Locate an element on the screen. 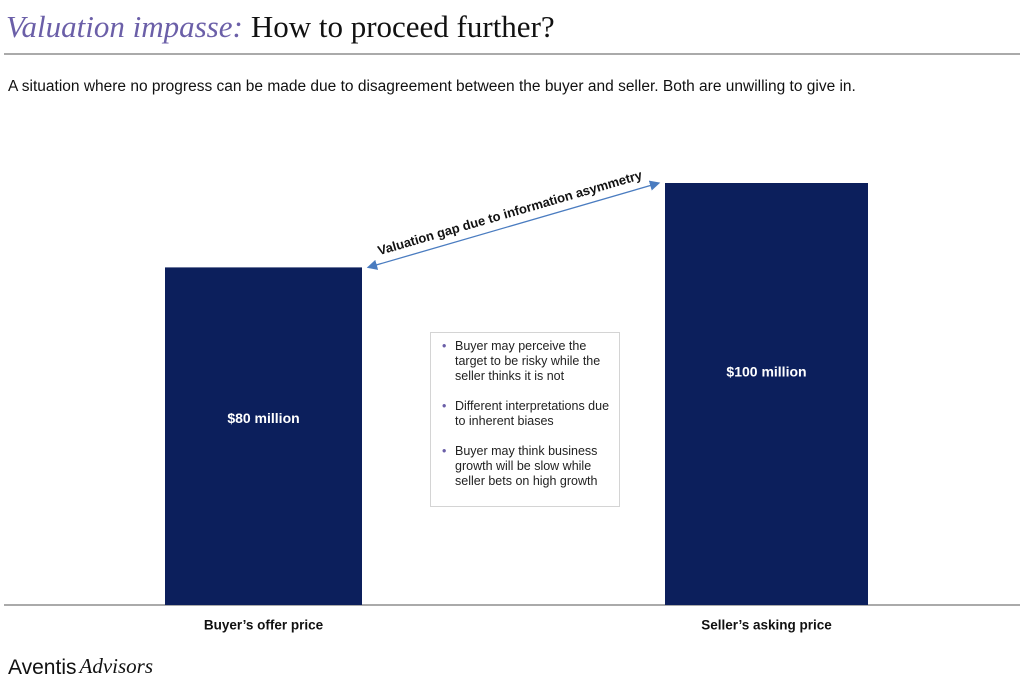 This screenshot has height=683, width=1024. value-label: $80 million is located at coordinates (263, 418).